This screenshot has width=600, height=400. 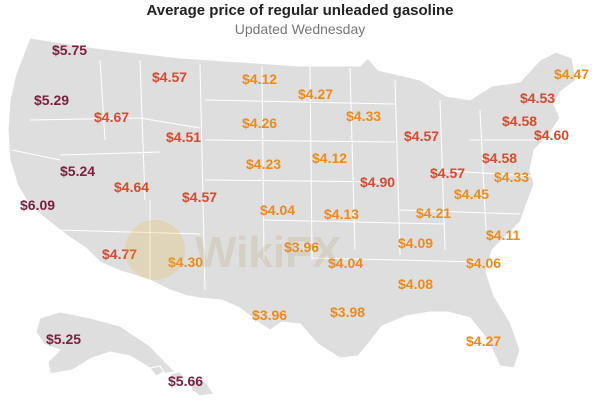 I want to click on price-label: $4.45, so click(x=471, y=194).